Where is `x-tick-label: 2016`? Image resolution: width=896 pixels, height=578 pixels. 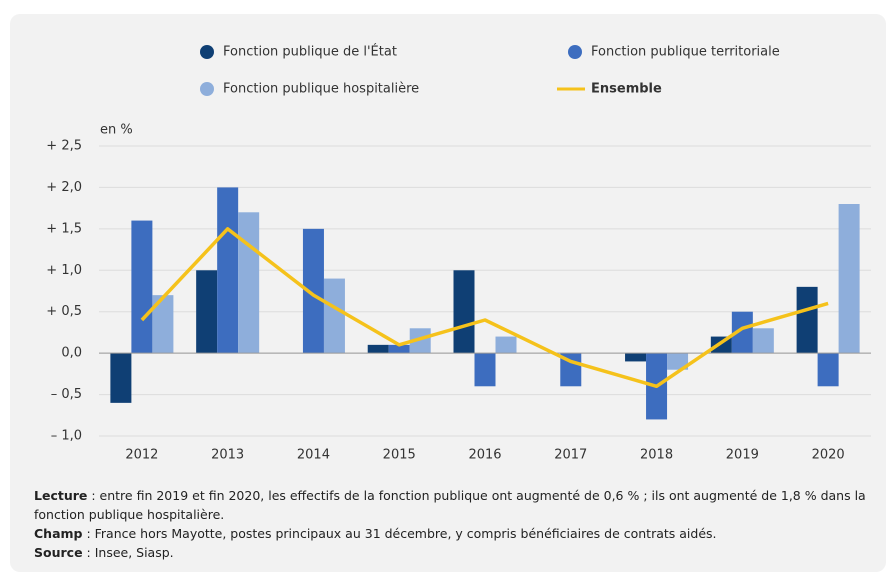 x-tick-label: 2016 is located at coordinates (484, 455).